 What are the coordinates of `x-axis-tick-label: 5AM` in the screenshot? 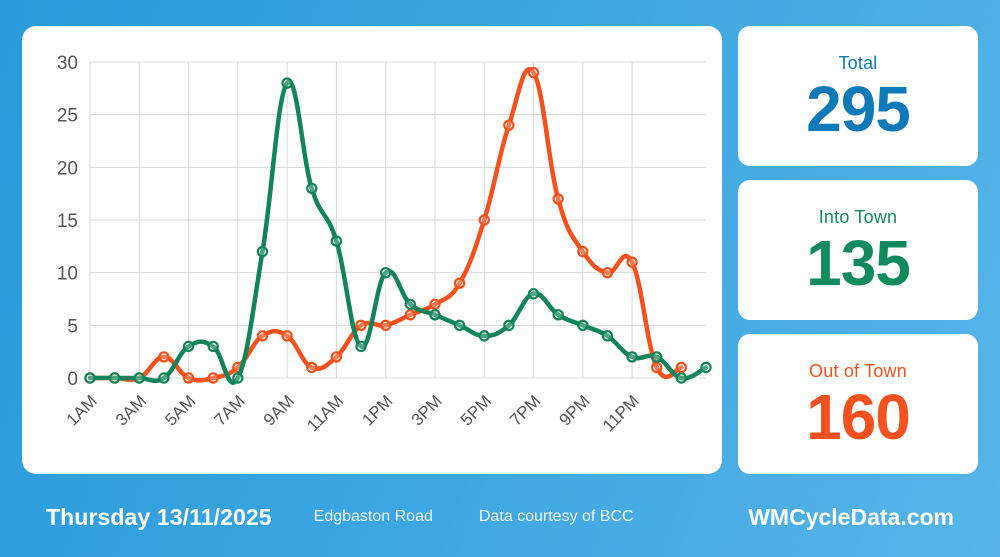 It's located at (180, 410).